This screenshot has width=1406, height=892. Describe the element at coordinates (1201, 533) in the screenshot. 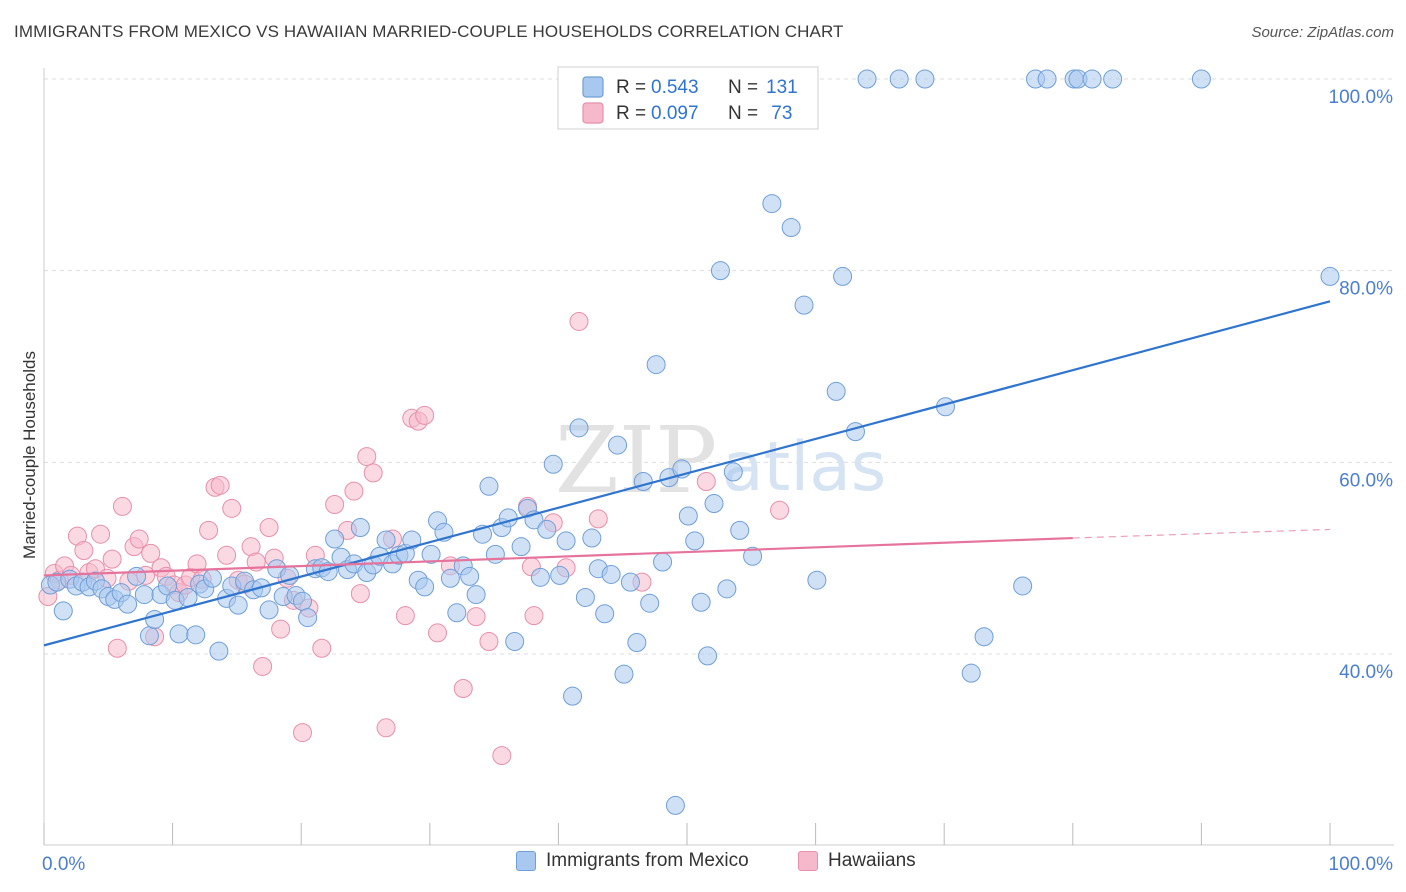

I see `hawaiians-trend-extension` at that location.